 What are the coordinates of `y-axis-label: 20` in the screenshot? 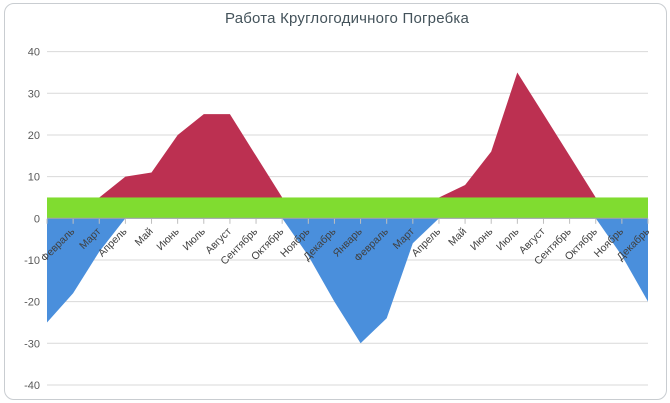 It's located at (34, 136).